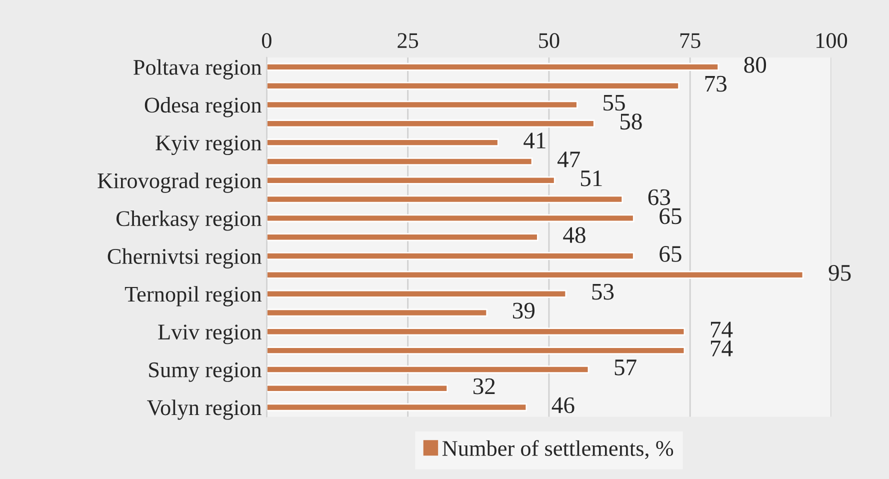  I want to click on y-tick-label: Kirovograd region, so click(180, 182).